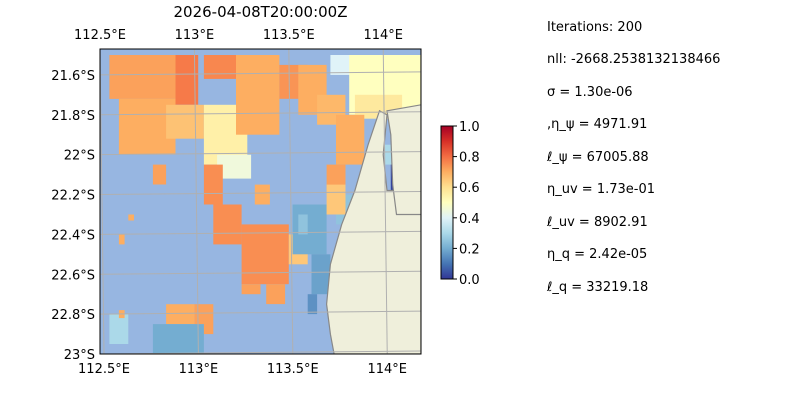 The width and height of the screenshot is (800, 400). I want to click on y-tick-label: 22.6°S, so click(73, 275).